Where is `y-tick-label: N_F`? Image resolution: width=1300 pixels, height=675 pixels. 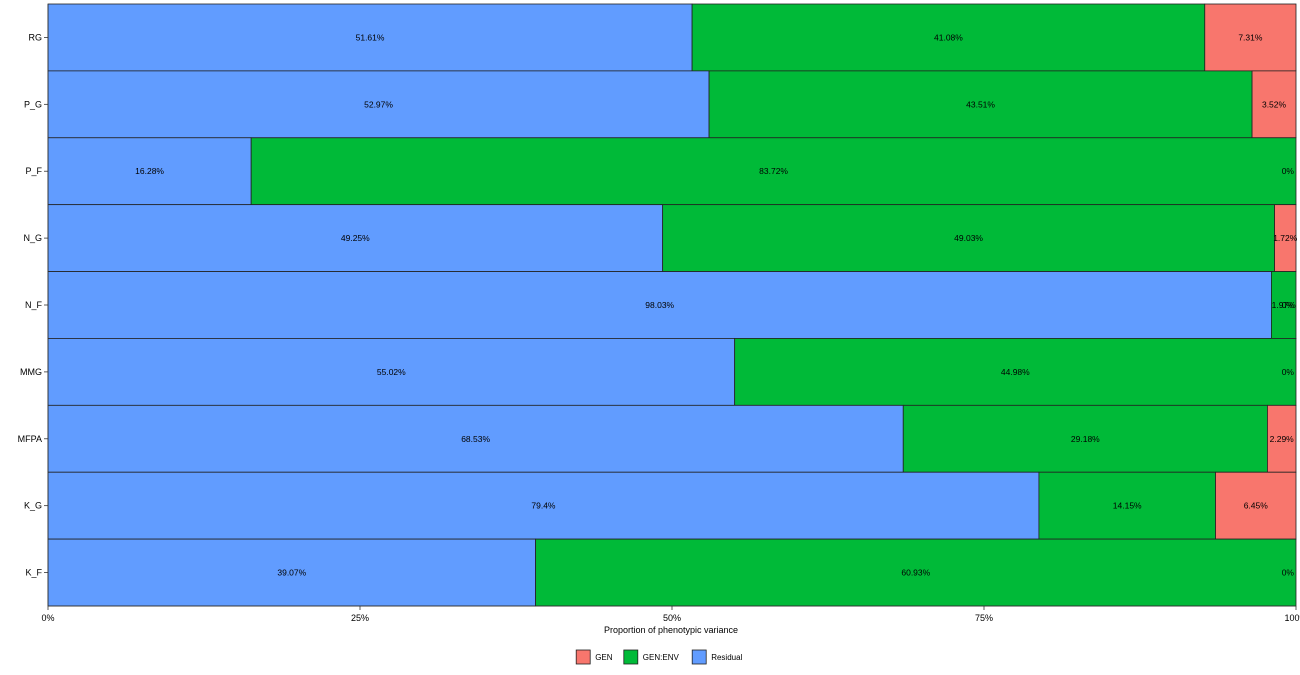
y-tick-label: N_F is located at coordinates (34, 305).